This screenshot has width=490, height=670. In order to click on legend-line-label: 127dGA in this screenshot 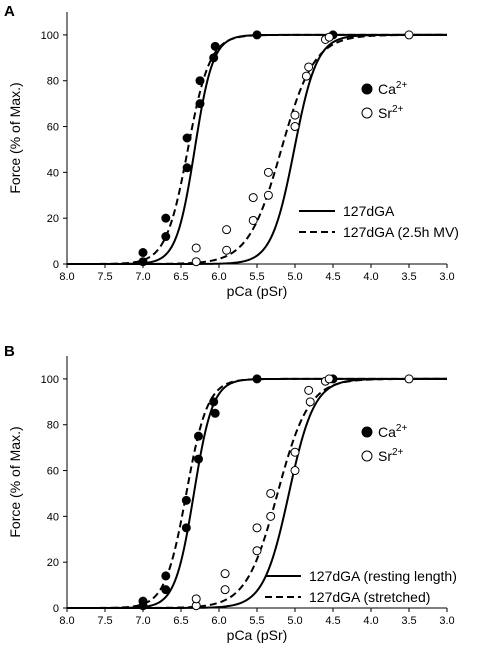, I will do `click(369, 211)`.